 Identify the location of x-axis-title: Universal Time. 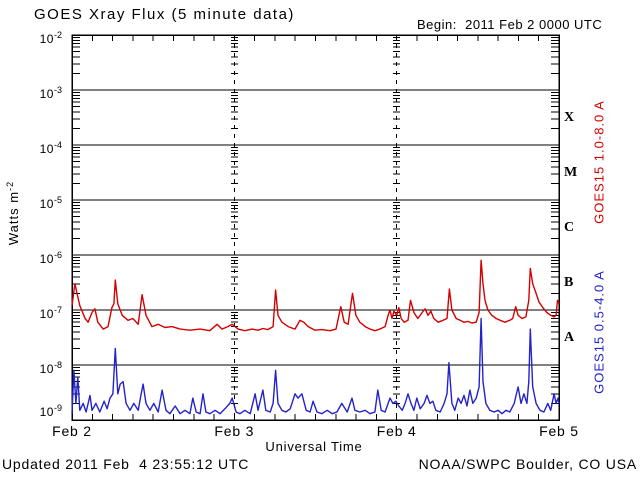
(314, 446).